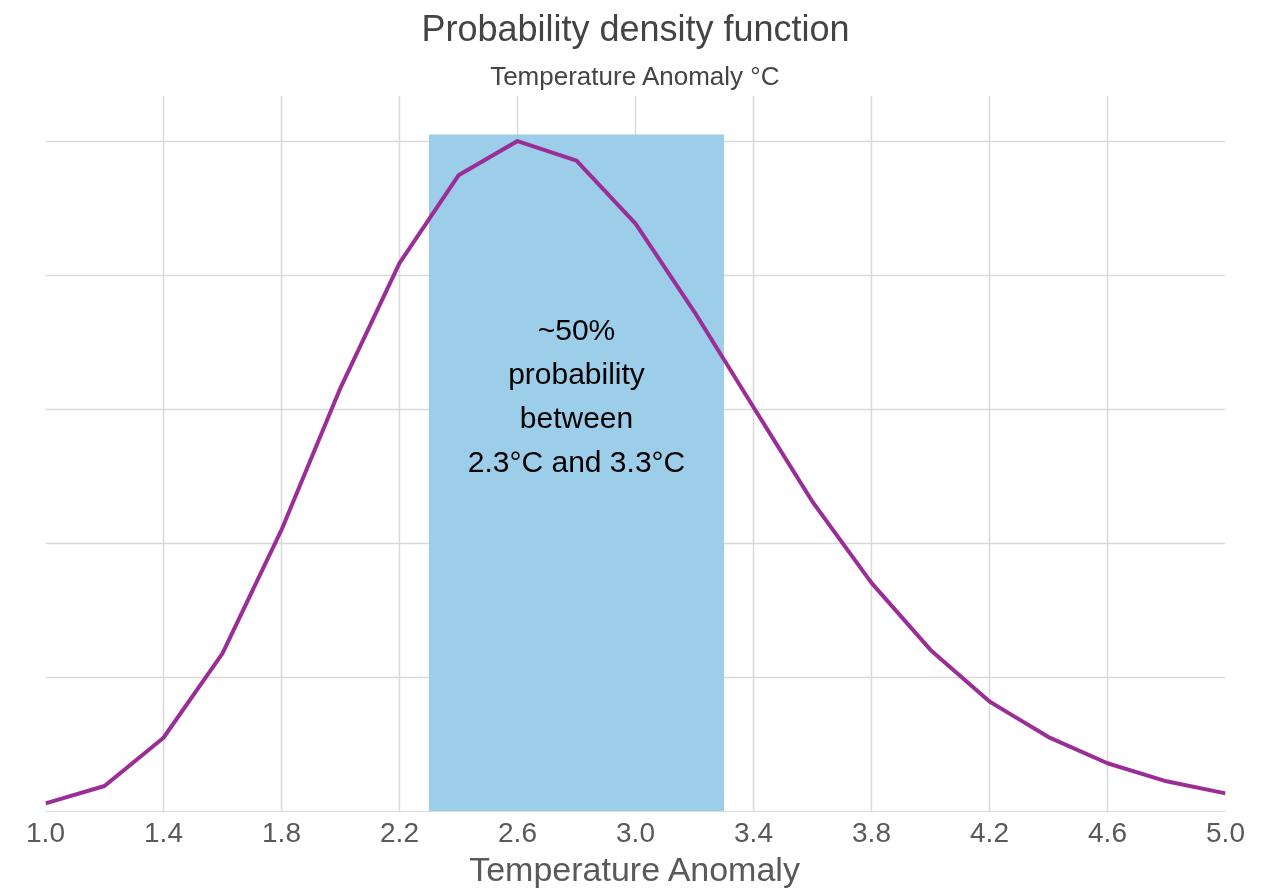 The height and width of the screenshot is (895, 1279). I want to click on x-tick-label: 2.6, so click(517, 832).